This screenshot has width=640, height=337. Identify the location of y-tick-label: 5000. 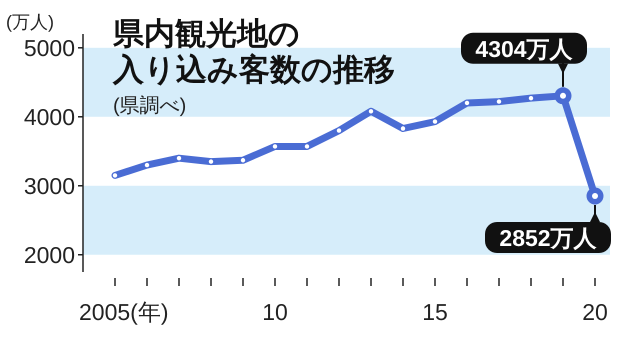
(49, 47).